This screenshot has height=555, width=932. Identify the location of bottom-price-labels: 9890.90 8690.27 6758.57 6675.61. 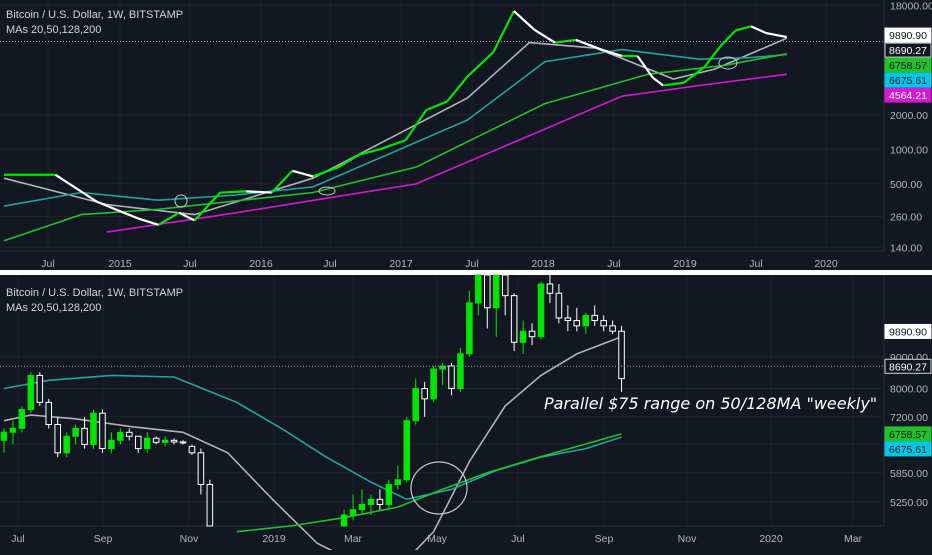
(908, 390).